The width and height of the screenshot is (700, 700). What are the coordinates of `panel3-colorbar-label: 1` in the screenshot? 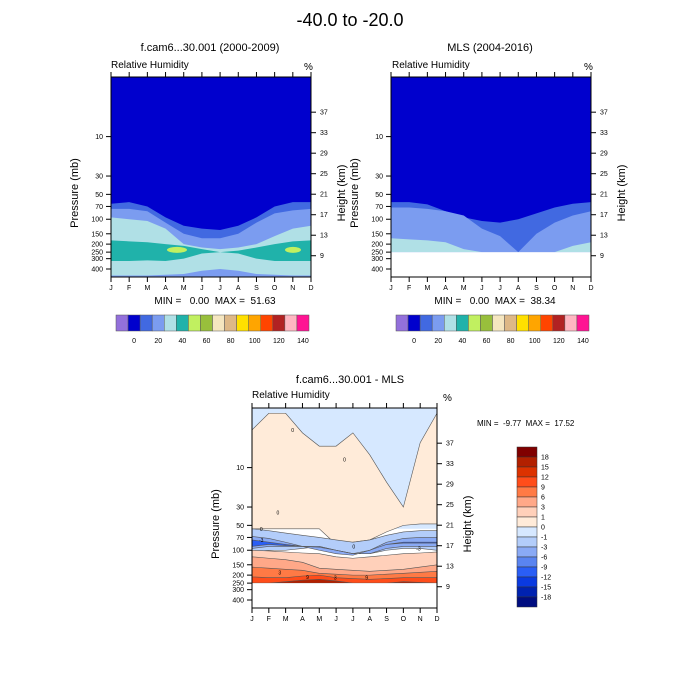 It's located at (543, 518).